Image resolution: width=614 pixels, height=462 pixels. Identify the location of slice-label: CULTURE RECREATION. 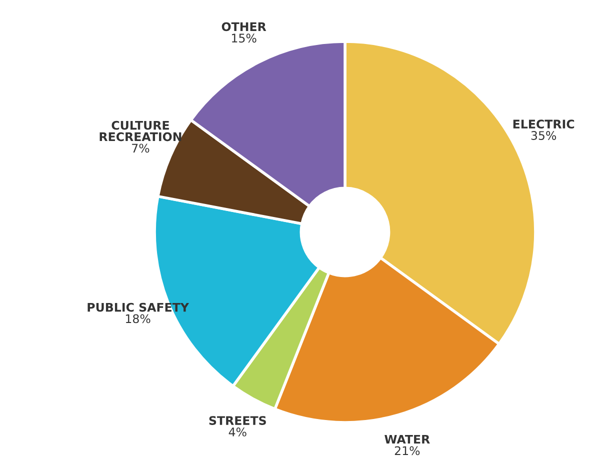
(141, 131).